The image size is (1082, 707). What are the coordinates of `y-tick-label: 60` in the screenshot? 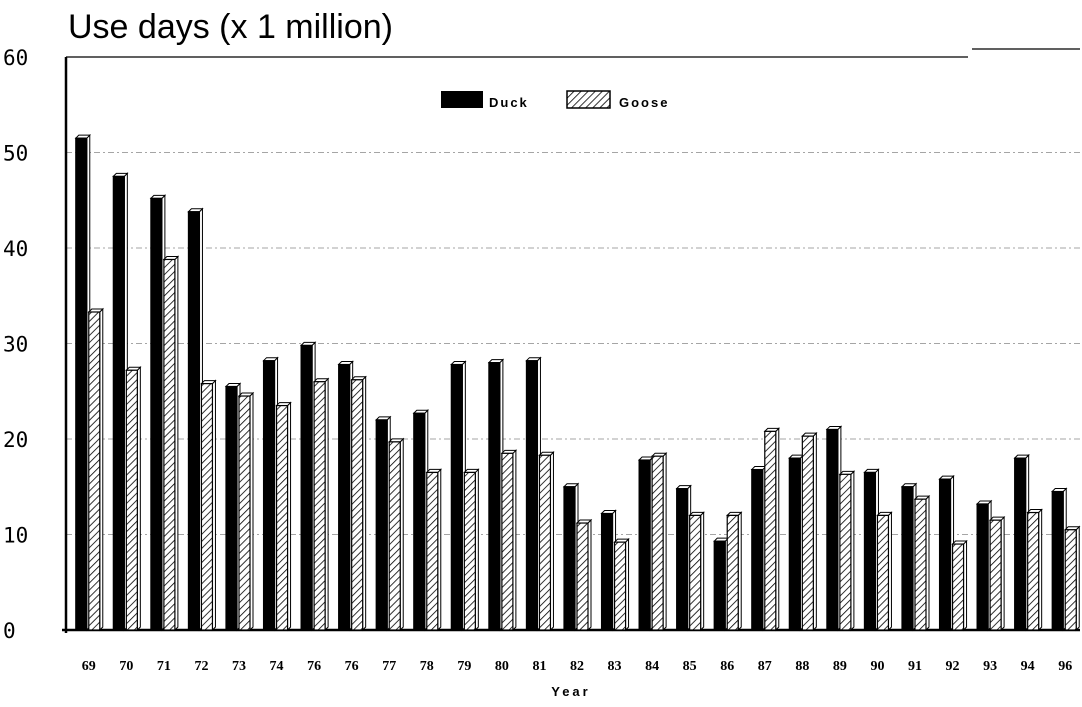 It's located at (15, 58).